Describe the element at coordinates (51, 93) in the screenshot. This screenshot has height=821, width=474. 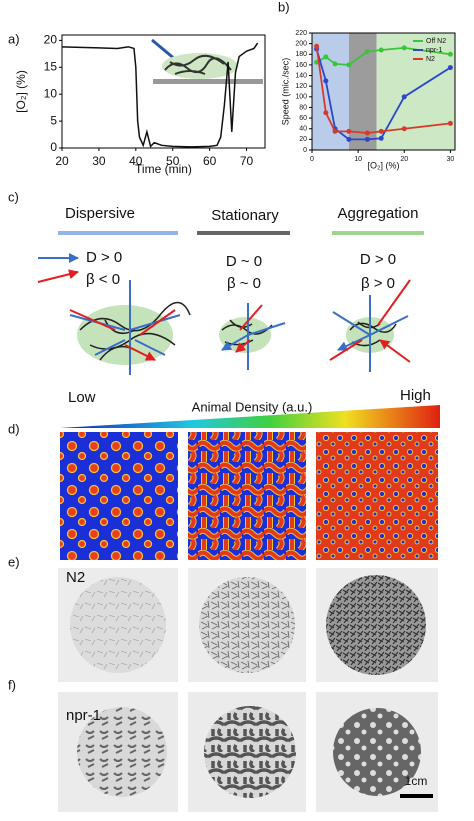
I see `y-tick-label: 10` at that location.